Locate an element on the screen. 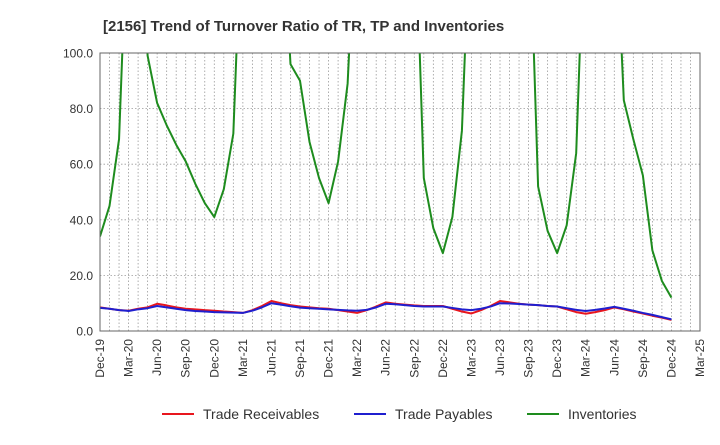 This screenshot has height=445, width=720. x-tick-label: Dec-22 is located at coordinates (443, 358).